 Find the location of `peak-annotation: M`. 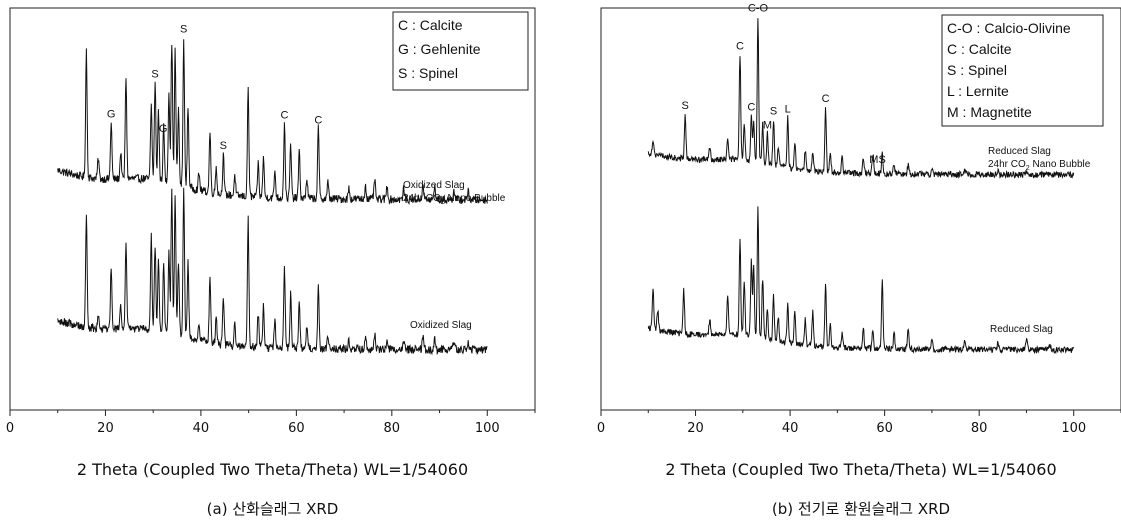

peak-annotation: M is located at coordinates (767, 125).